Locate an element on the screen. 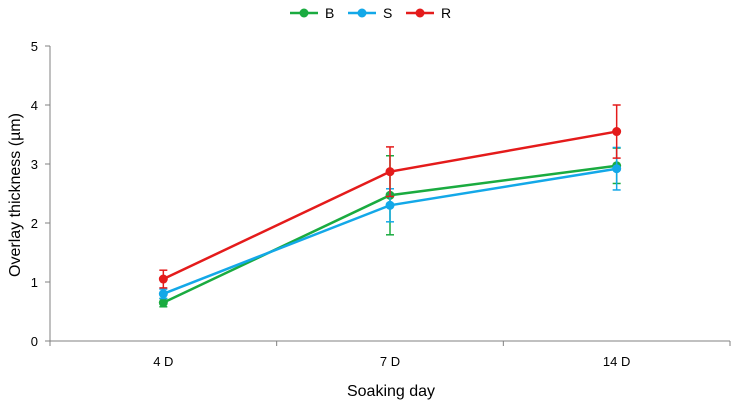  x-axis-label: Soaking day is located at coordinates (391, 391).